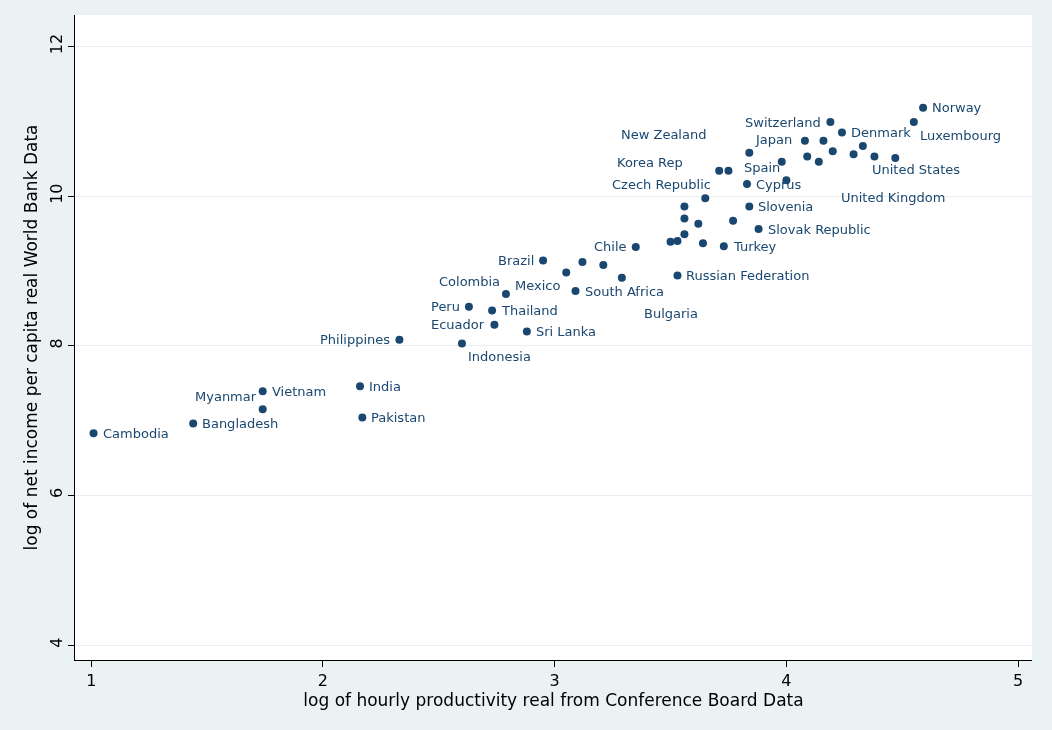 Image resolution: width=1052 pixels, height=730 pixels. What do you see at coordinates (779, 184) in the screenshot?
I see `annotation: Cyprus` at bounding box center [779, 184].